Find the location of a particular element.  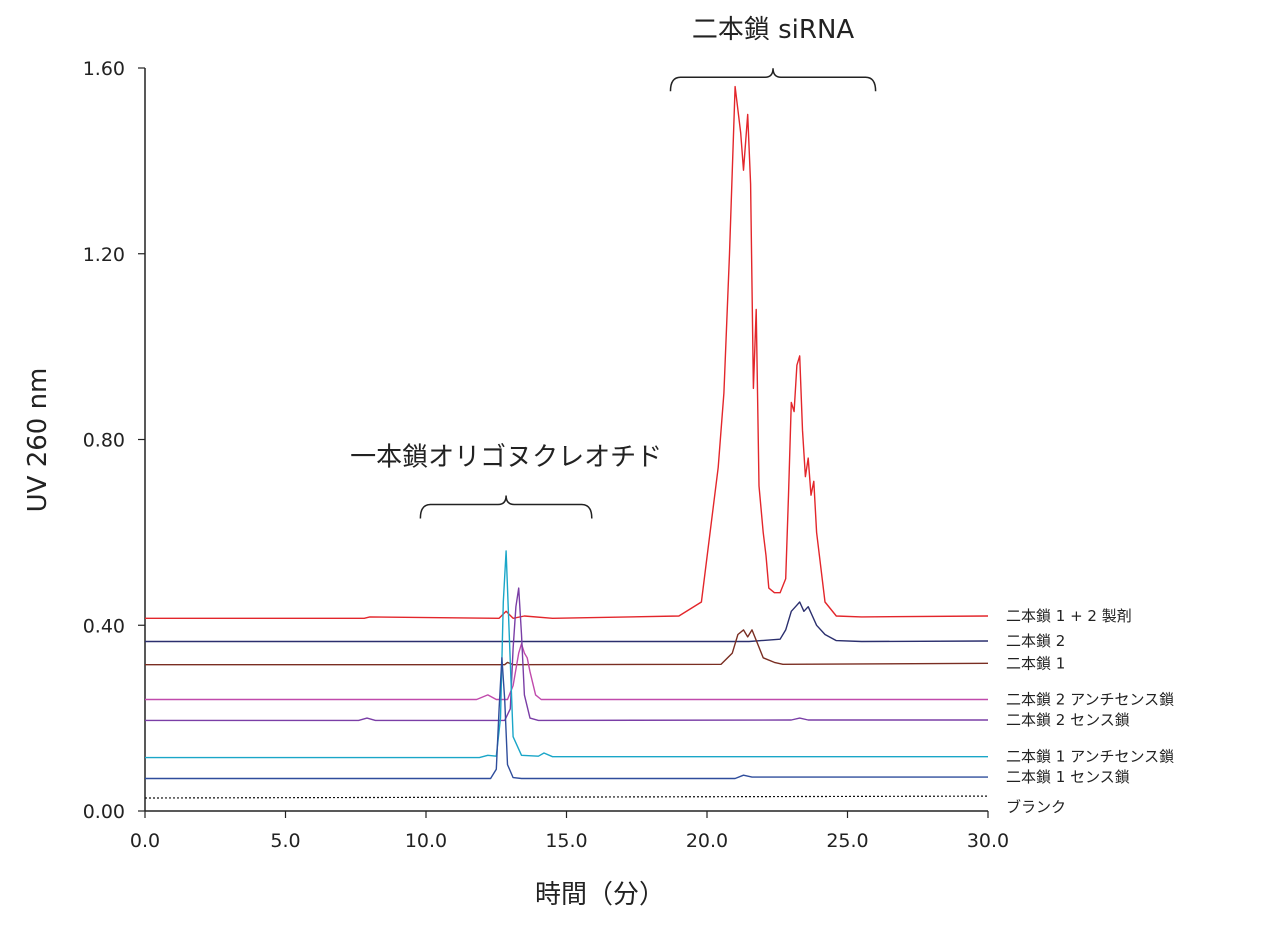

series-label: 二本鎖 1 センス鎖 is located at coordinates (1068, 777).